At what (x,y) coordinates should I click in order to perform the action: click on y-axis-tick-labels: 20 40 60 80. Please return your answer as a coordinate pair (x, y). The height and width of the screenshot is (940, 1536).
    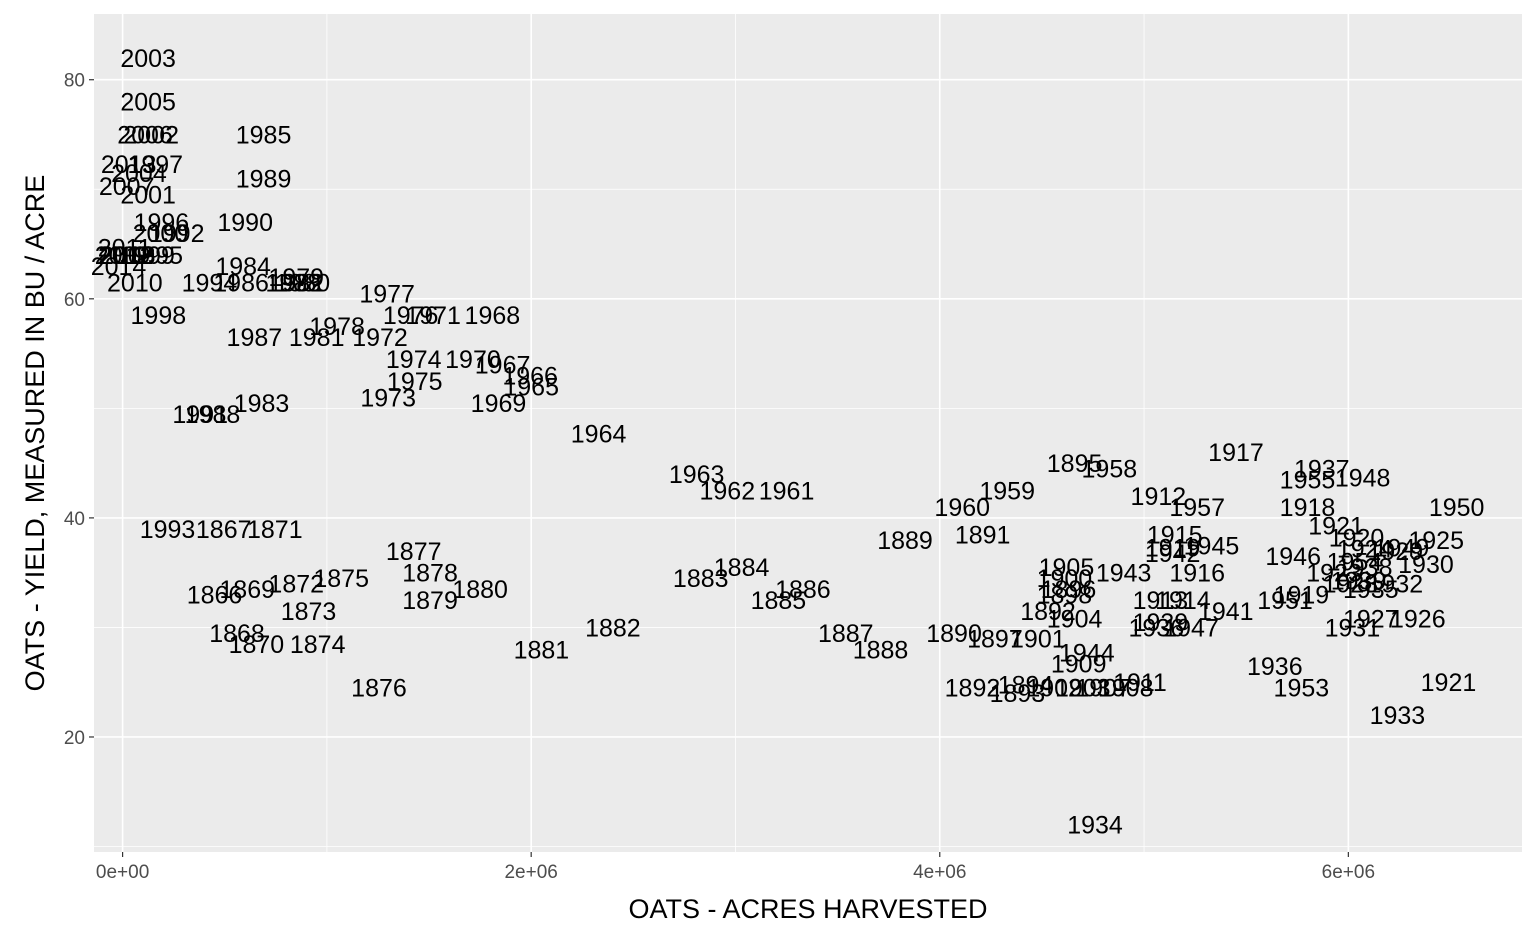
    Looking at the image, I should click on (74, 410).